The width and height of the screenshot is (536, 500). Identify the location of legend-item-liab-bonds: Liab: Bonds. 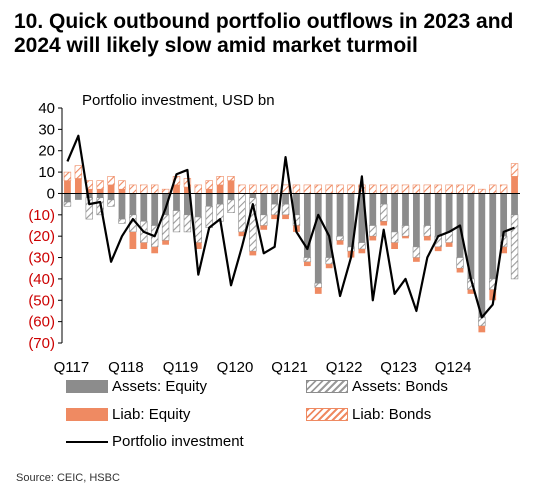
(368, 414).